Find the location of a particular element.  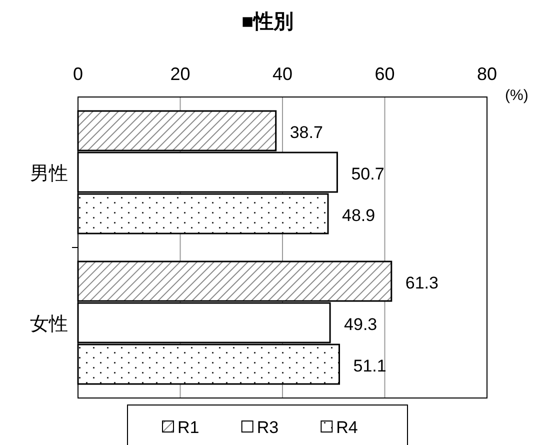

data-label: 49.3 is located at coordinates (361, 324).